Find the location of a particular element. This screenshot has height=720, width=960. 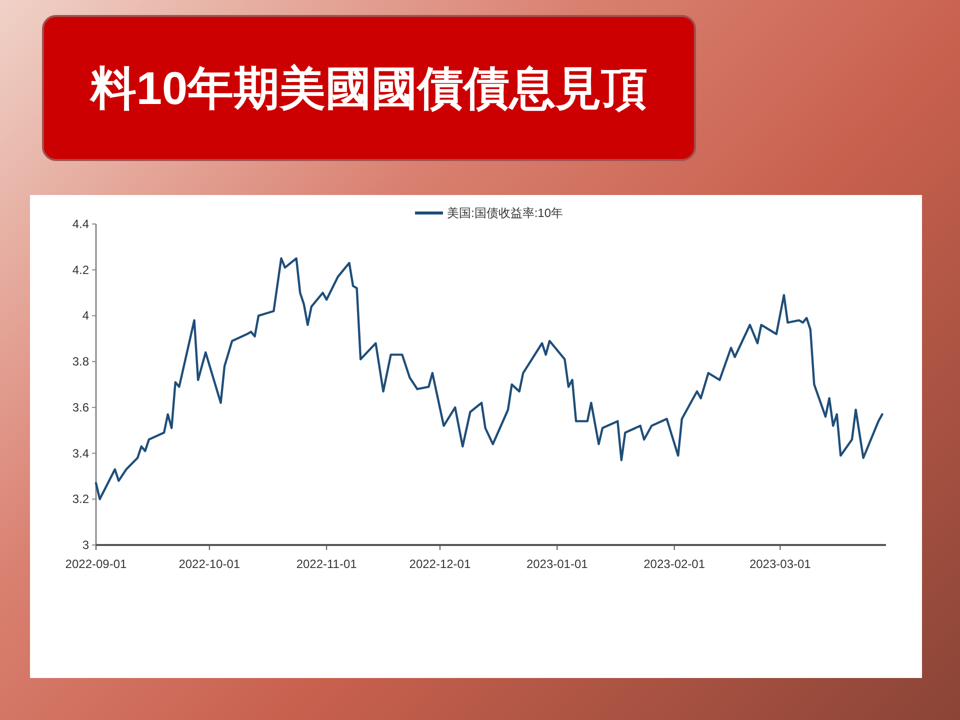

y-tick-label: 3.2 is located at coordinates (81, 499).